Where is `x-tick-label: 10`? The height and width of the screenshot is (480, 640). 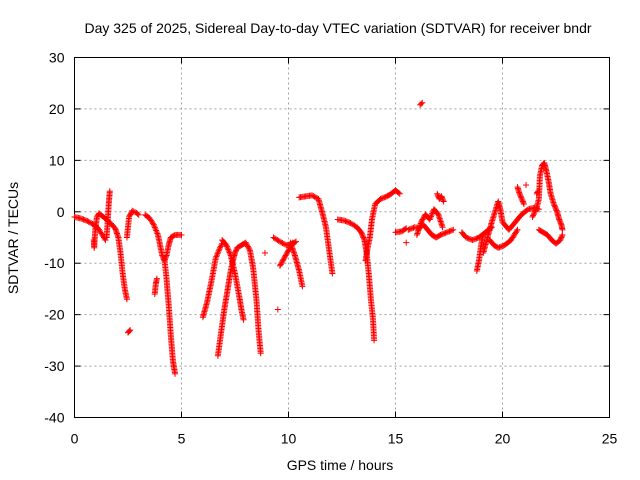 x-tick-label: 10 is located at coordinates (289, 439).